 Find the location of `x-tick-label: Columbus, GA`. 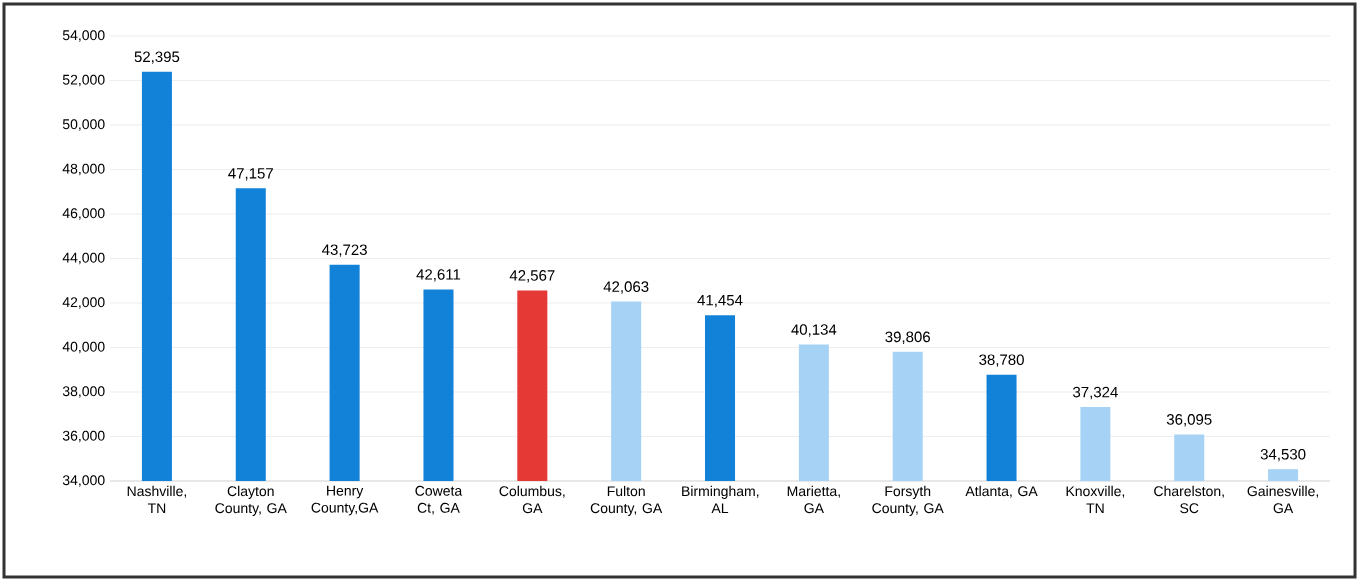

x-tick-label: Columbus, GA is located at coordinates (532, 499).